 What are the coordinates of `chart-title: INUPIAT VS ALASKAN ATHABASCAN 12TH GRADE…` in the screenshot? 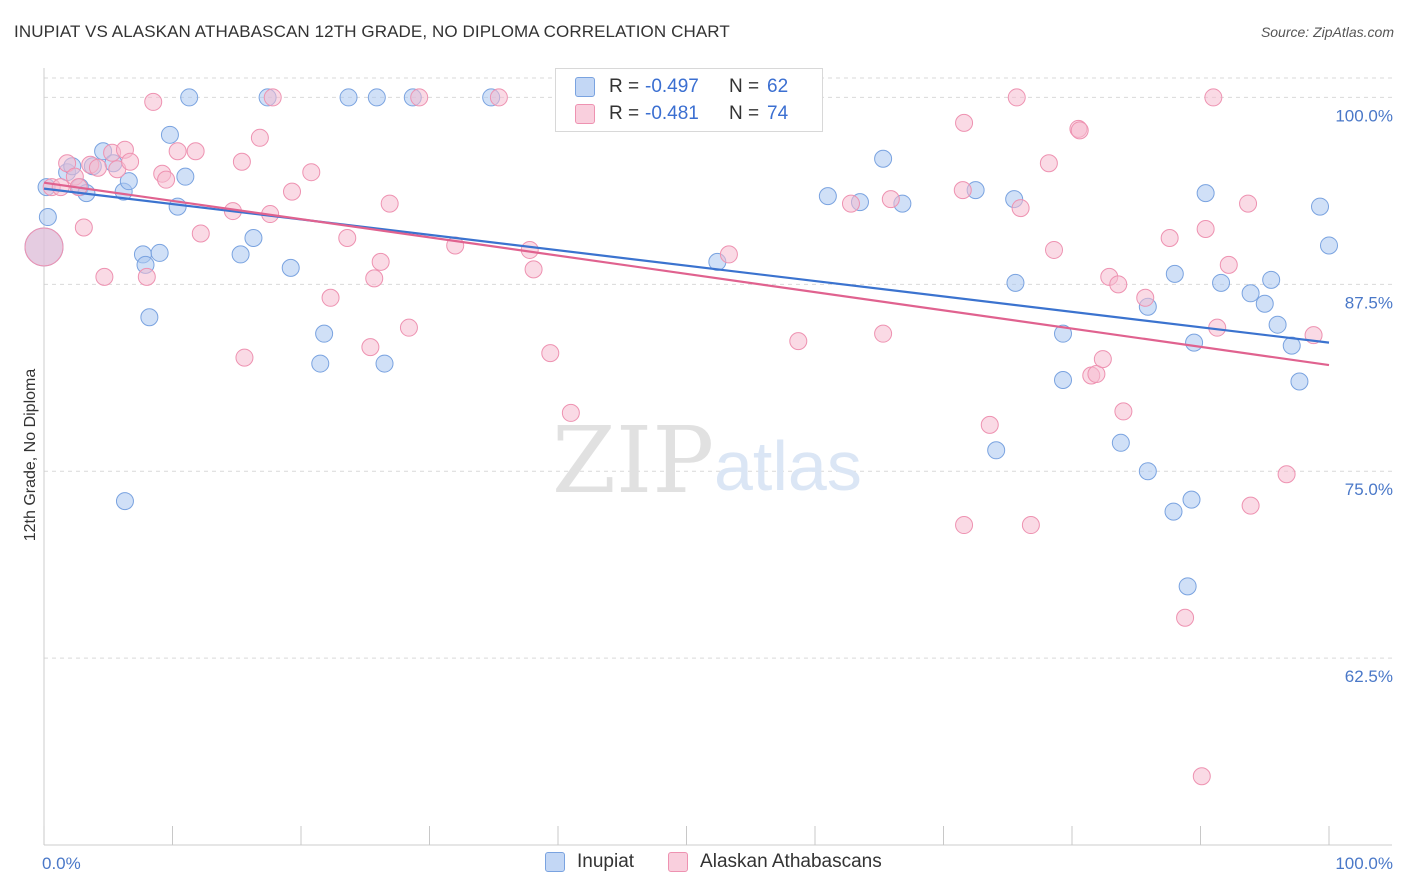 It's located at (372, 31).